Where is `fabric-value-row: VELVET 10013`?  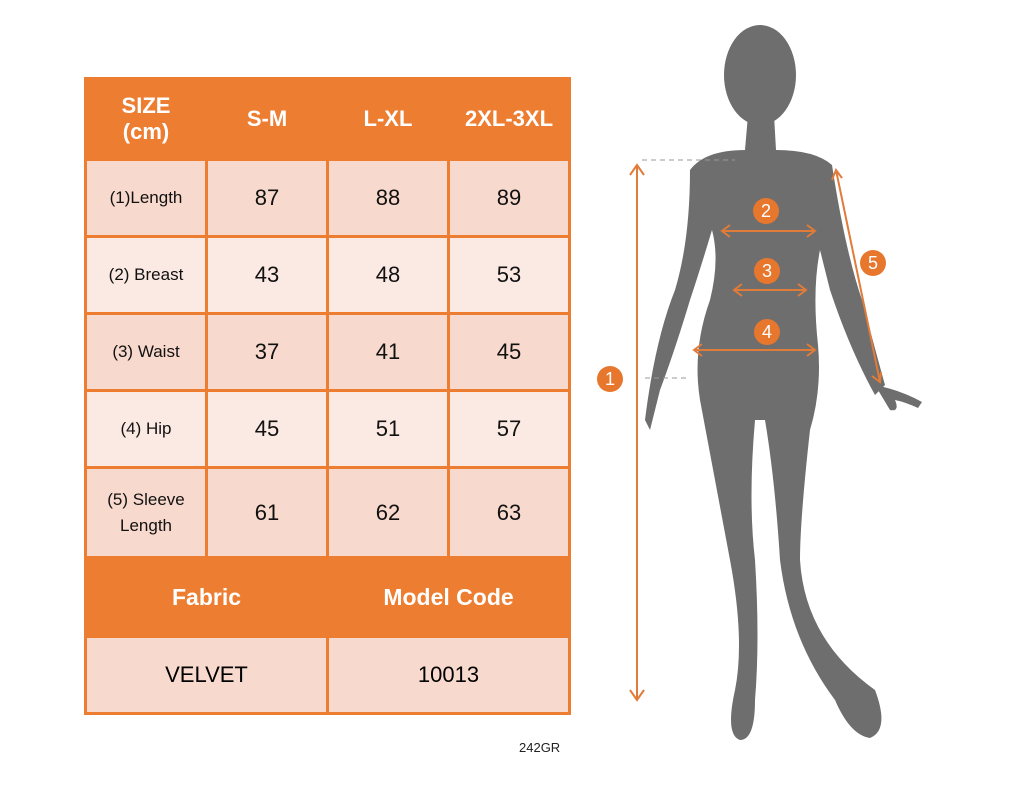
fabric-value-row: VELVET 10013 is located at coordinates (327, 675).